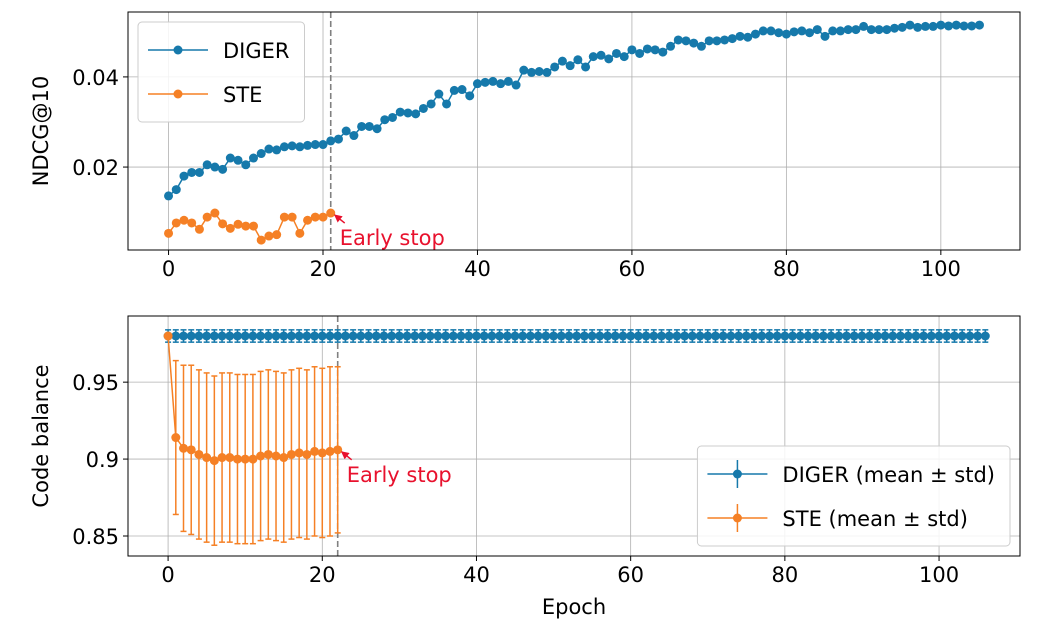 The height and width of the screenshot is (638, 1056). I want to click on x-tick-label: 40, so click(476, 575).